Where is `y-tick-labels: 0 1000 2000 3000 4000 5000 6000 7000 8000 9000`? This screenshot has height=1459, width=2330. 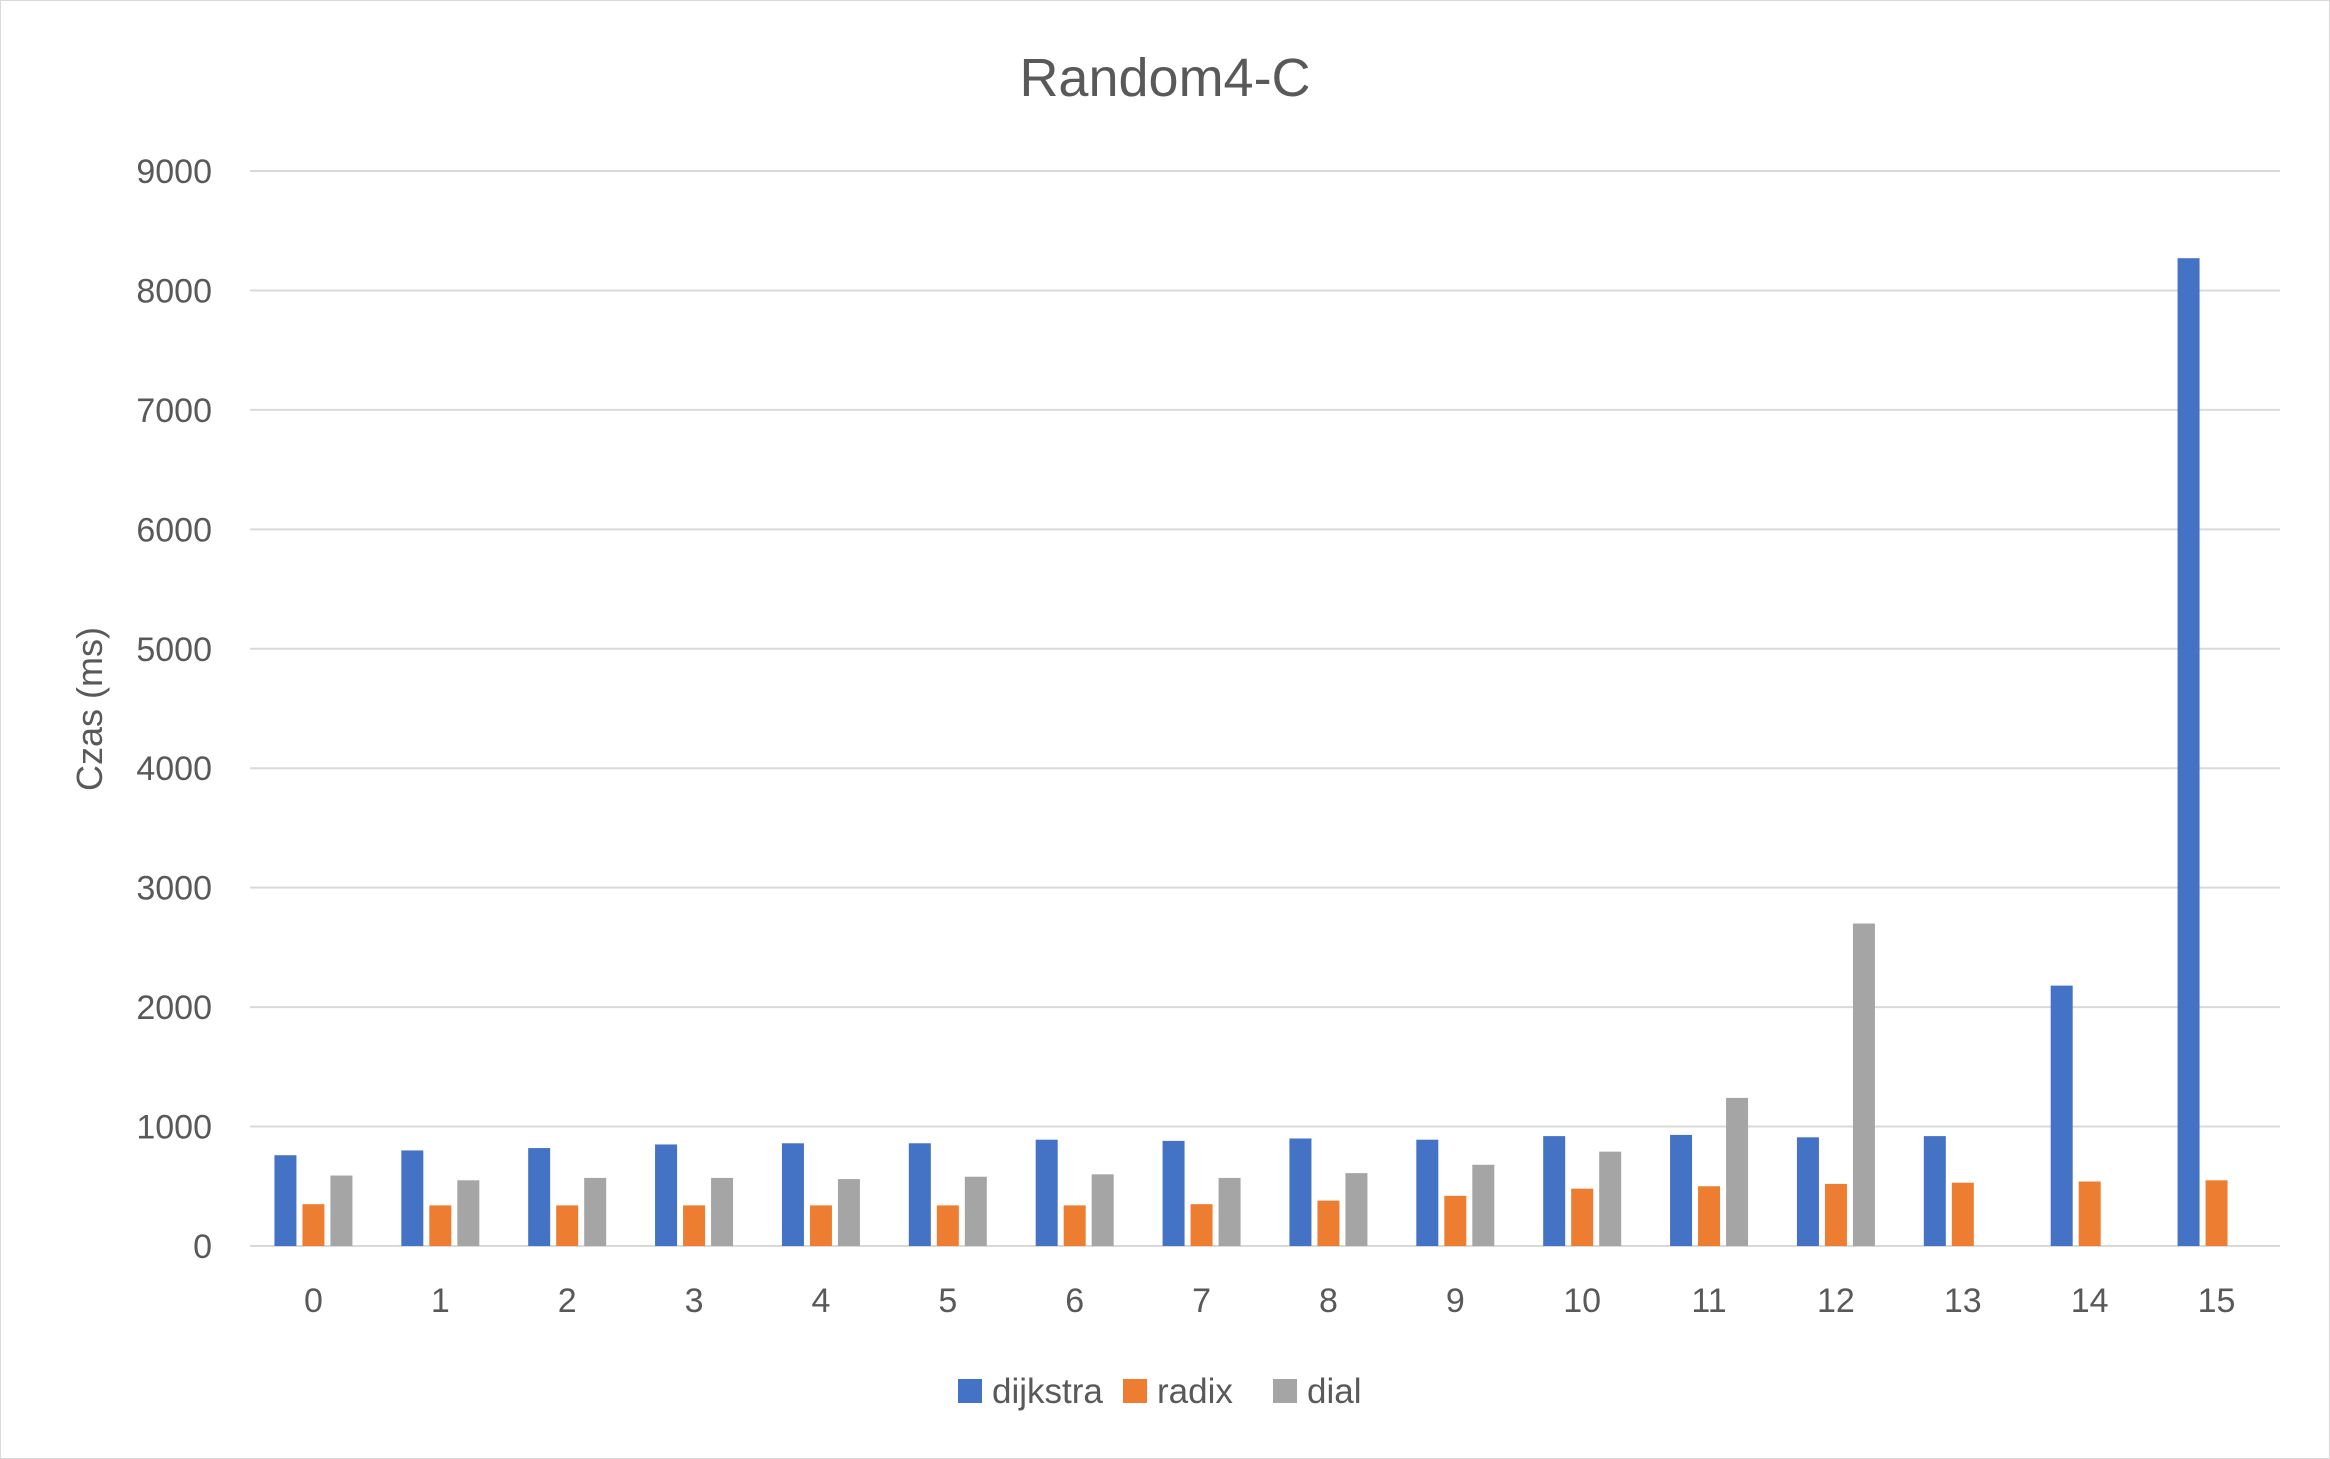
y-tick-labels: 0 1000 2000 3000 4000 5000 6000 7000 8000 9000 is located at coordinates (174, 709).